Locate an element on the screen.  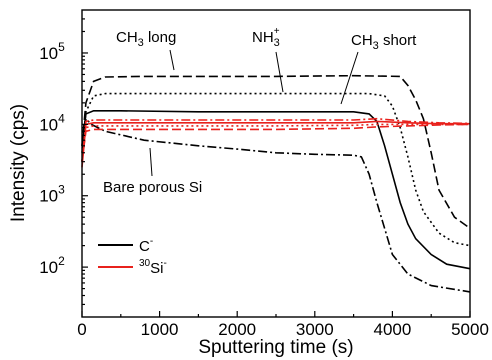
x-axis-title: Sputtering time (s) is located at coordinates (275, 347).